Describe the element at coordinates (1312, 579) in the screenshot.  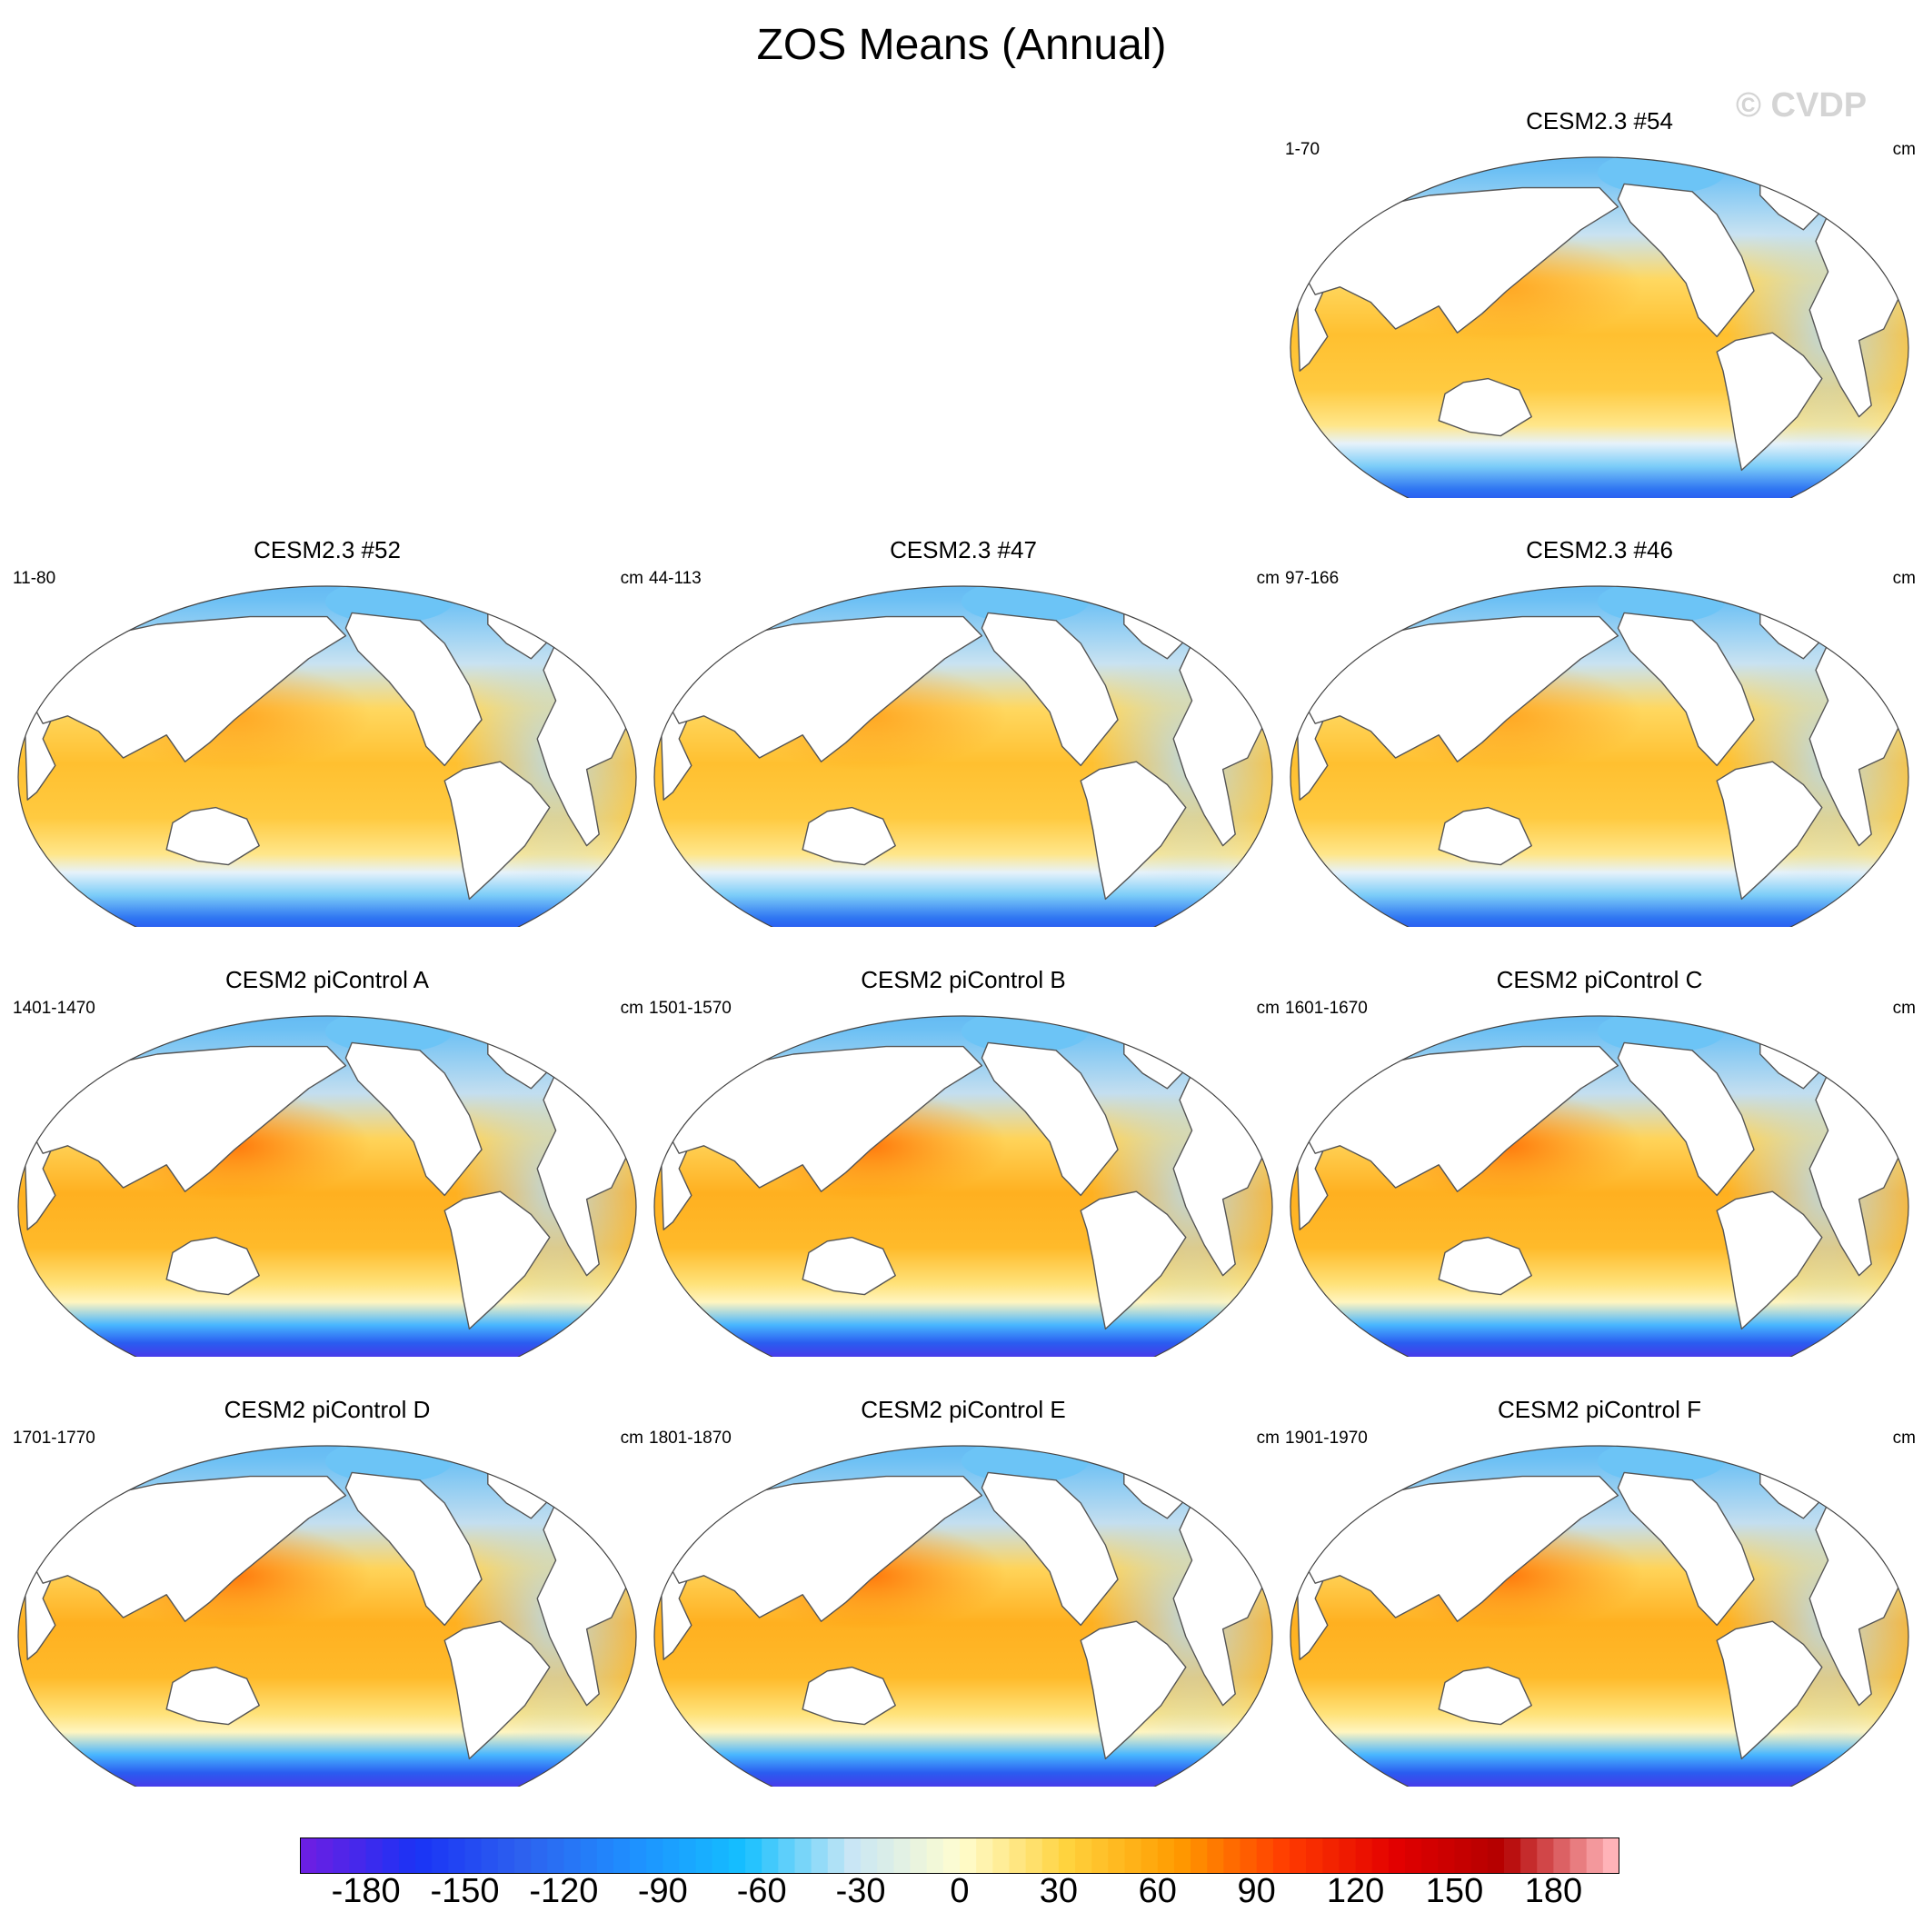
I see `panel-period: 97-166` at that location.